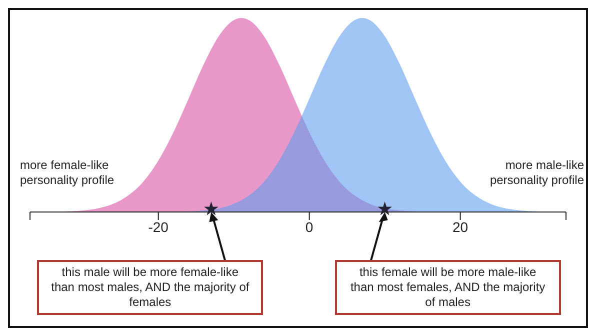  What do you see at coordinates (460, 226) in the screenshot?
I see `x-tick-label: 20` at bounding box center [460, 226].